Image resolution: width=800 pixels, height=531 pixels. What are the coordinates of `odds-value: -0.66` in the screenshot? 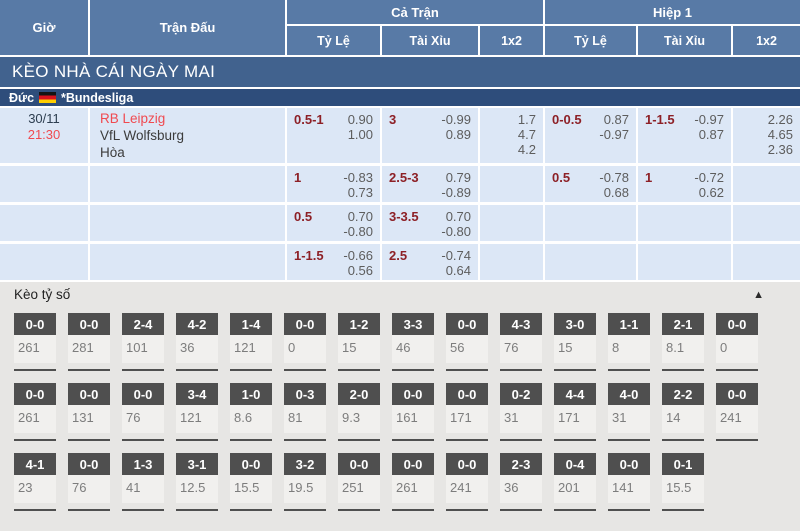 It's located at (358, 255).